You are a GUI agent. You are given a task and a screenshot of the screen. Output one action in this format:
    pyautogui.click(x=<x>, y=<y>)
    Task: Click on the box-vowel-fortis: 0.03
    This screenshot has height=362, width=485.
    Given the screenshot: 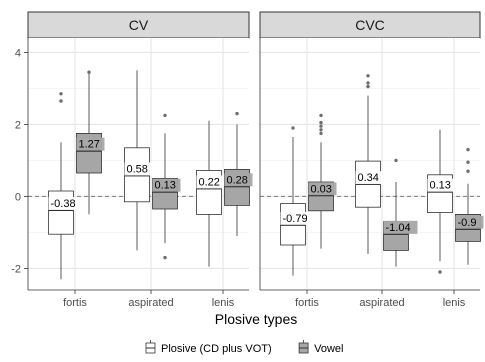 What is the action you would take?
    pyautogui.click(x=322, y=181)
    